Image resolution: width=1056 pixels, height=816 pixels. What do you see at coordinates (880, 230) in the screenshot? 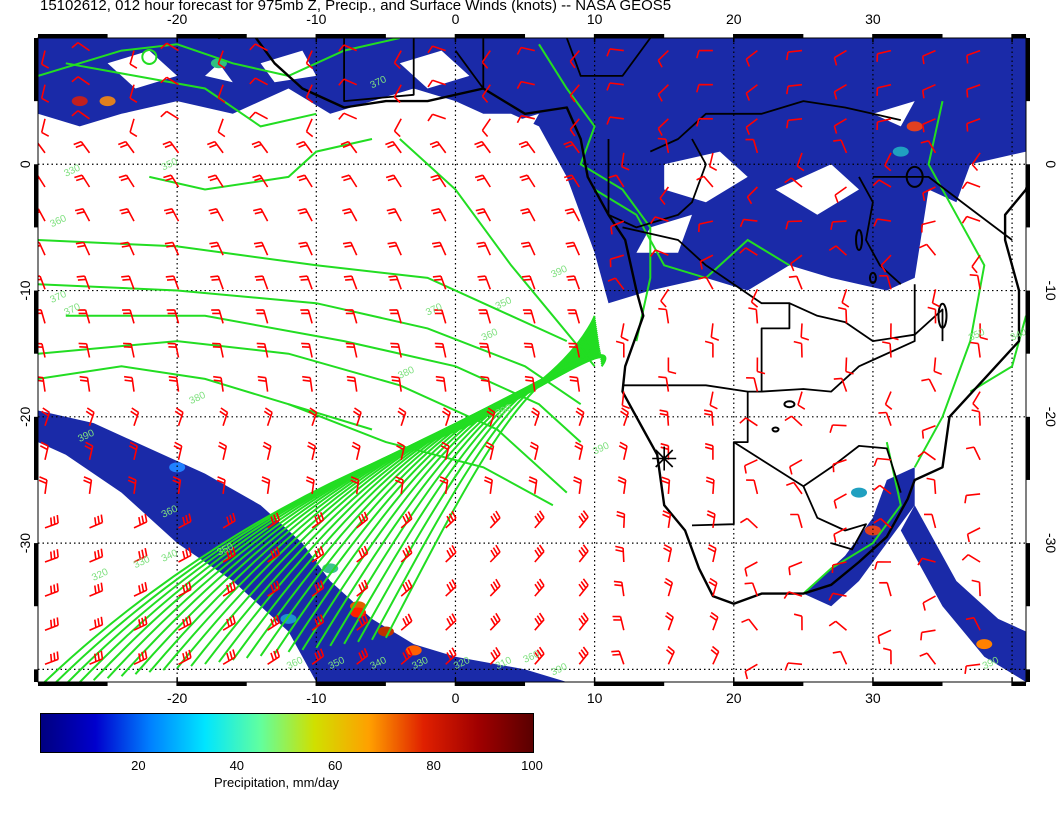
I see `country-border` at bounding box center [880, 230].